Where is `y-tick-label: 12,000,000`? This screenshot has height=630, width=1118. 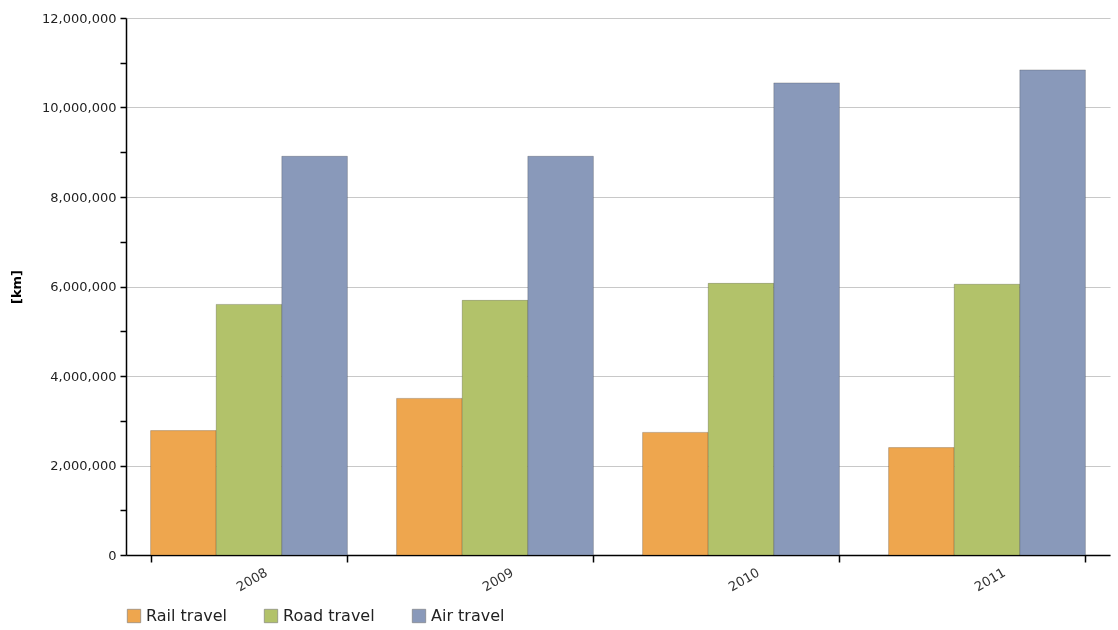 y-tick-label: 12,000,000 is located at coordinates (79, 18).